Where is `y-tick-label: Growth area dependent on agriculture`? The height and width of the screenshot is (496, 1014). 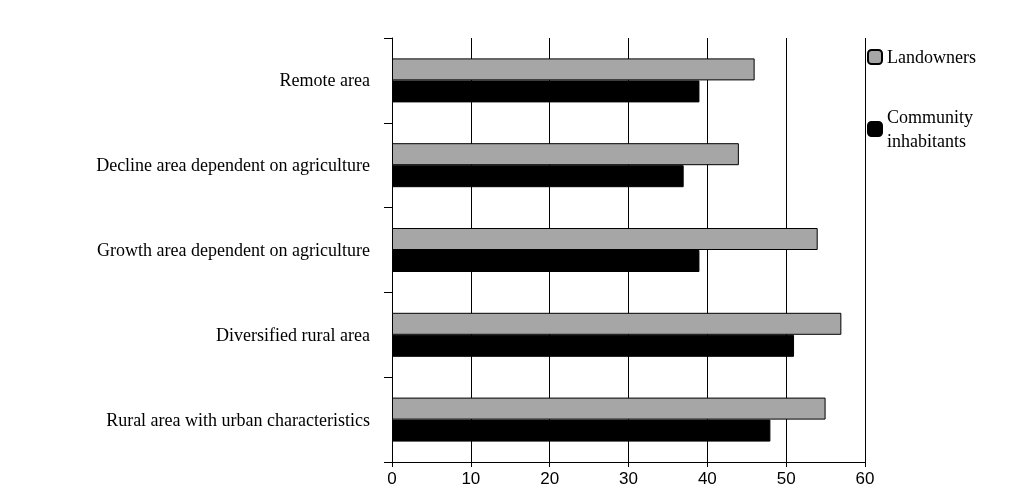 y-tick-label: Growth area dependent on agriculture is located at coordinates (233, 250).